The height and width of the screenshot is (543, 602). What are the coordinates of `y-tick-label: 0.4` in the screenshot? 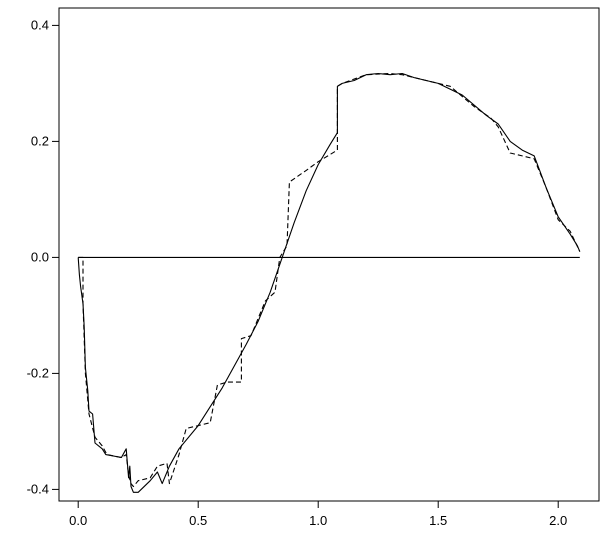 It's located at (40, 24).